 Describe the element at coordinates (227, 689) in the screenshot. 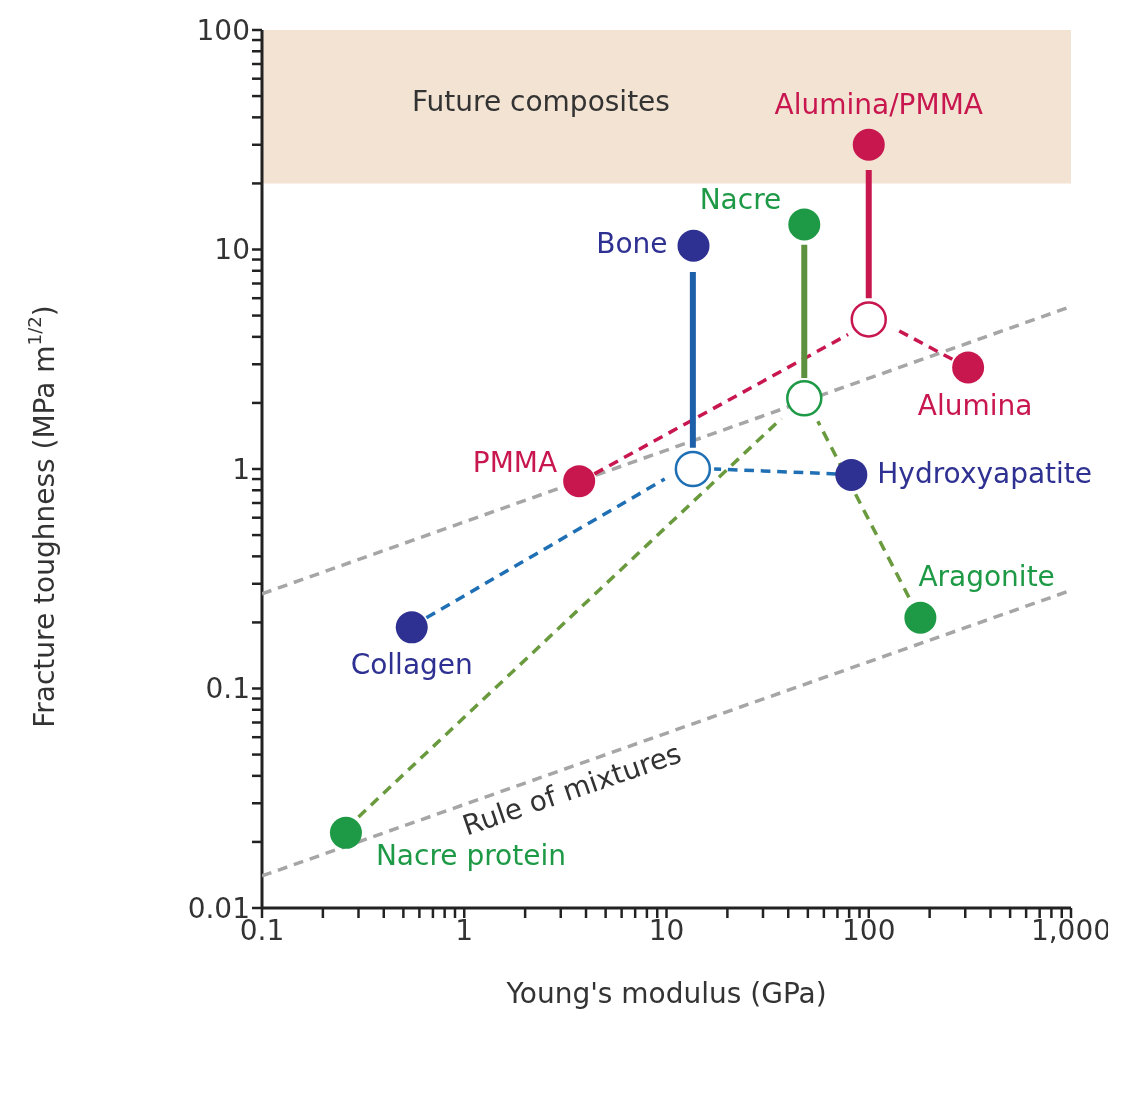

I see `y-tick-label: 0.1` at that location.